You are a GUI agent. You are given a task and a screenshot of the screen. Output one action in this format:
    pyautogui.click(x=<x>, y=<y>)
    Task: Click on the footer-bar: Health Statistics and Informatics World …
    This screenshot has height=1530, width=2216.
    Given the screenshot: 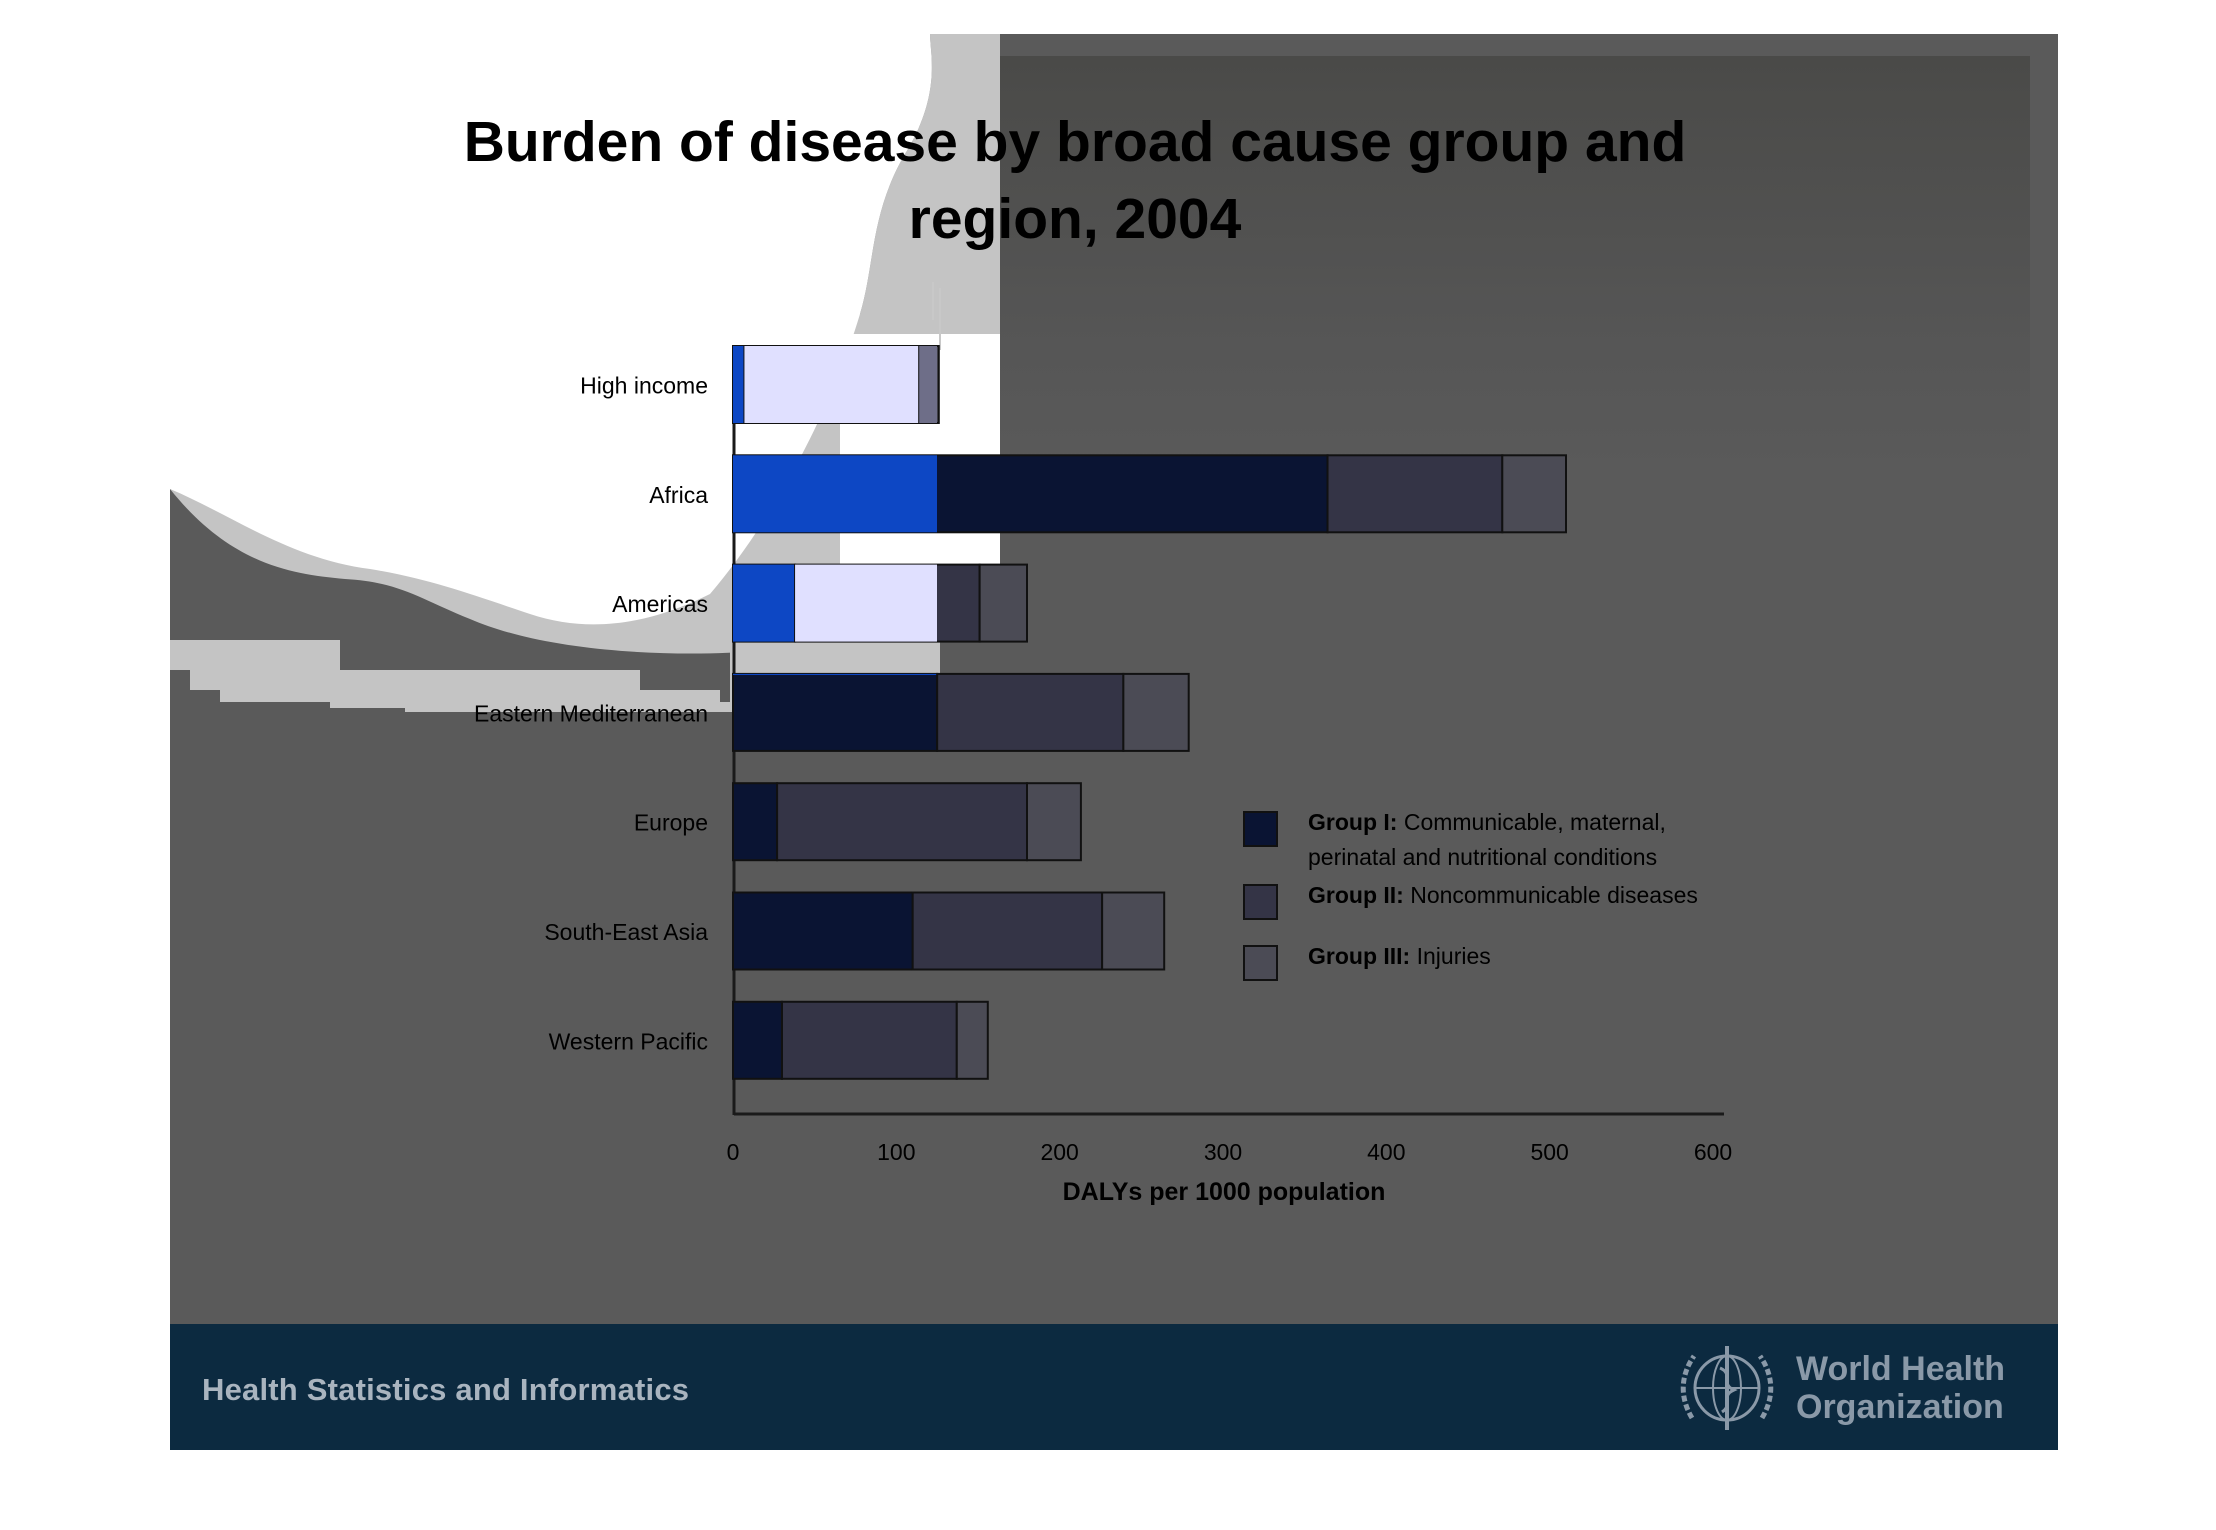 What is the action you would take?
    pyautogui.click(x=1114, y=1387)
    